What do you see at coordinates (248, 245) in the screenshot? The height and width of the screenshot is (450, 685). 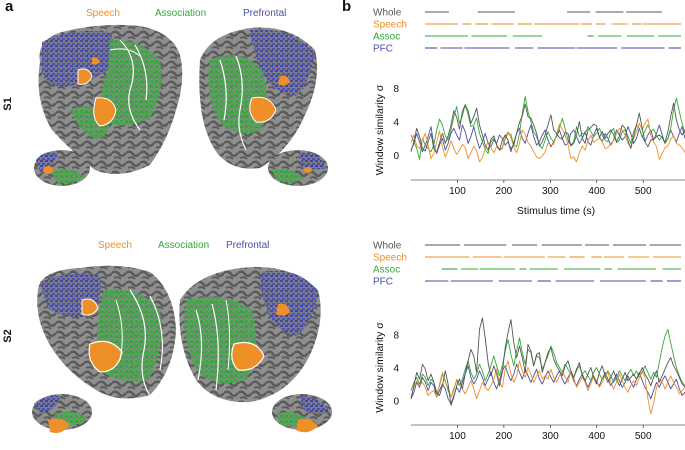 I see `roi-label-prefrontal-s2: Prefrontal` at bounding box center [248, 245].